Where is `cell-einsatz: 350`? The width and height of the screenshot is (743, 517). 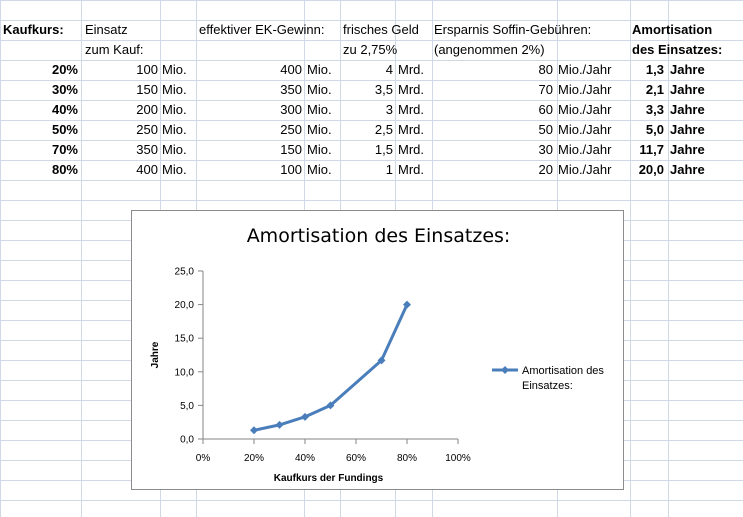
cell-einsatz: 350 is located at coordinates (147, 149).